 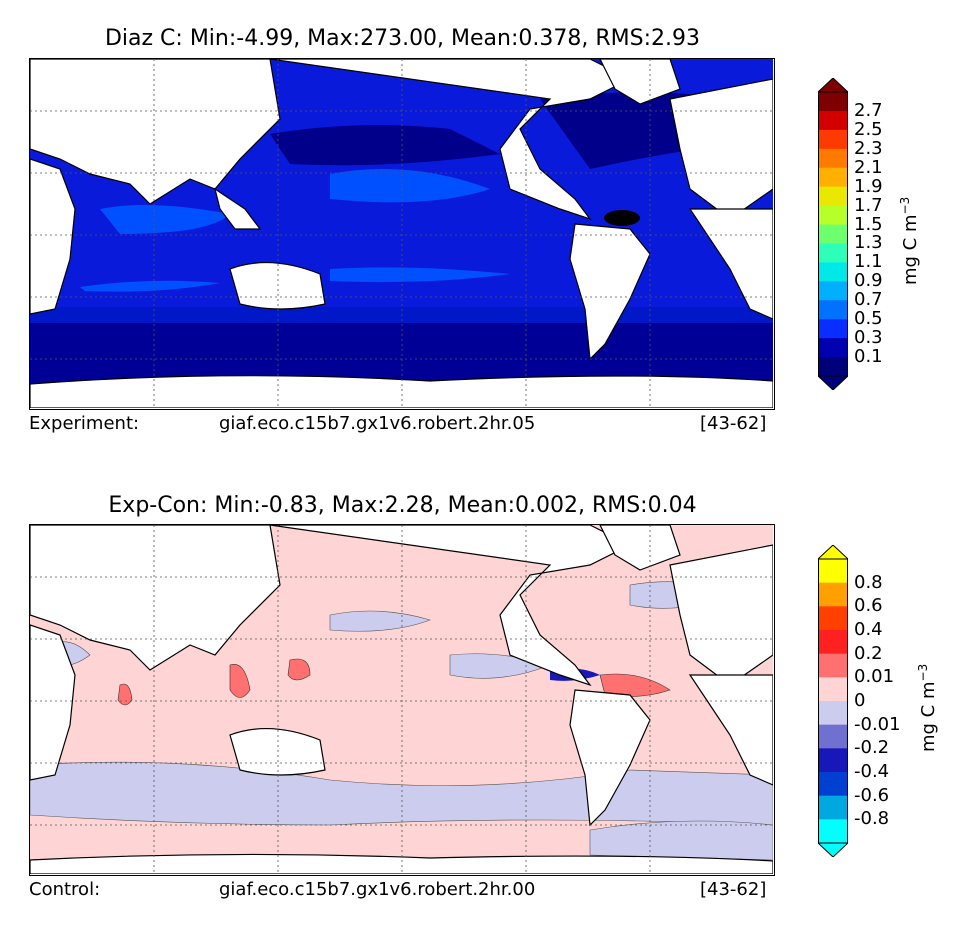 What do you see at coordinates (385, 145) in the screenshot?
I see `north-pacific-band` at bounding box center [385, 145].